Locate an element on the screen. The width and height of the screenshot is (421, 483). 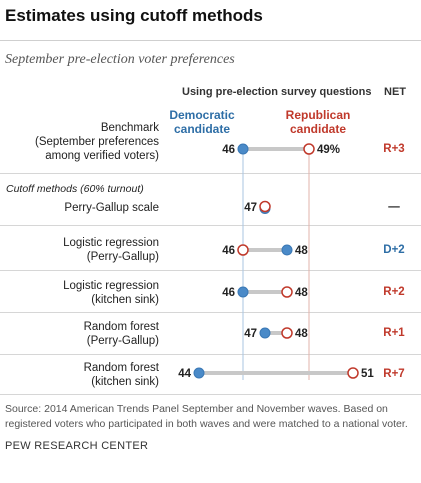
net-value: R+3 is located at coordinates (394, 149).